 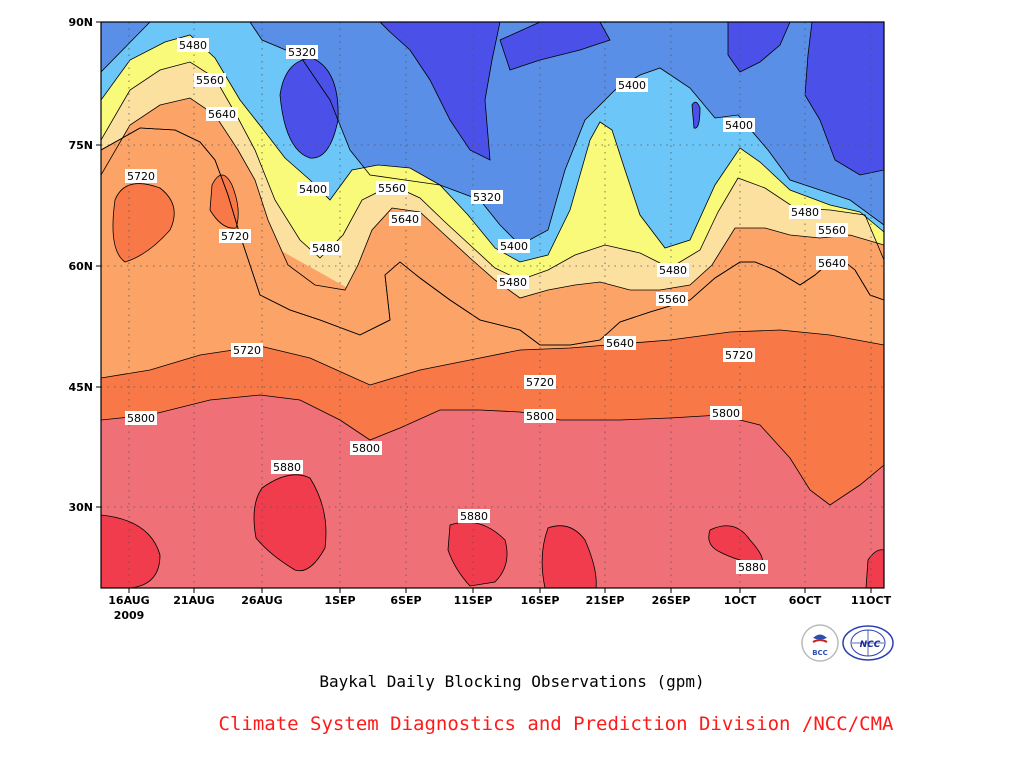 What do you see at coordinates (80, 22) in the screenshot?
I see `y-tick-label: 90N` at bounding box center [80, 22].